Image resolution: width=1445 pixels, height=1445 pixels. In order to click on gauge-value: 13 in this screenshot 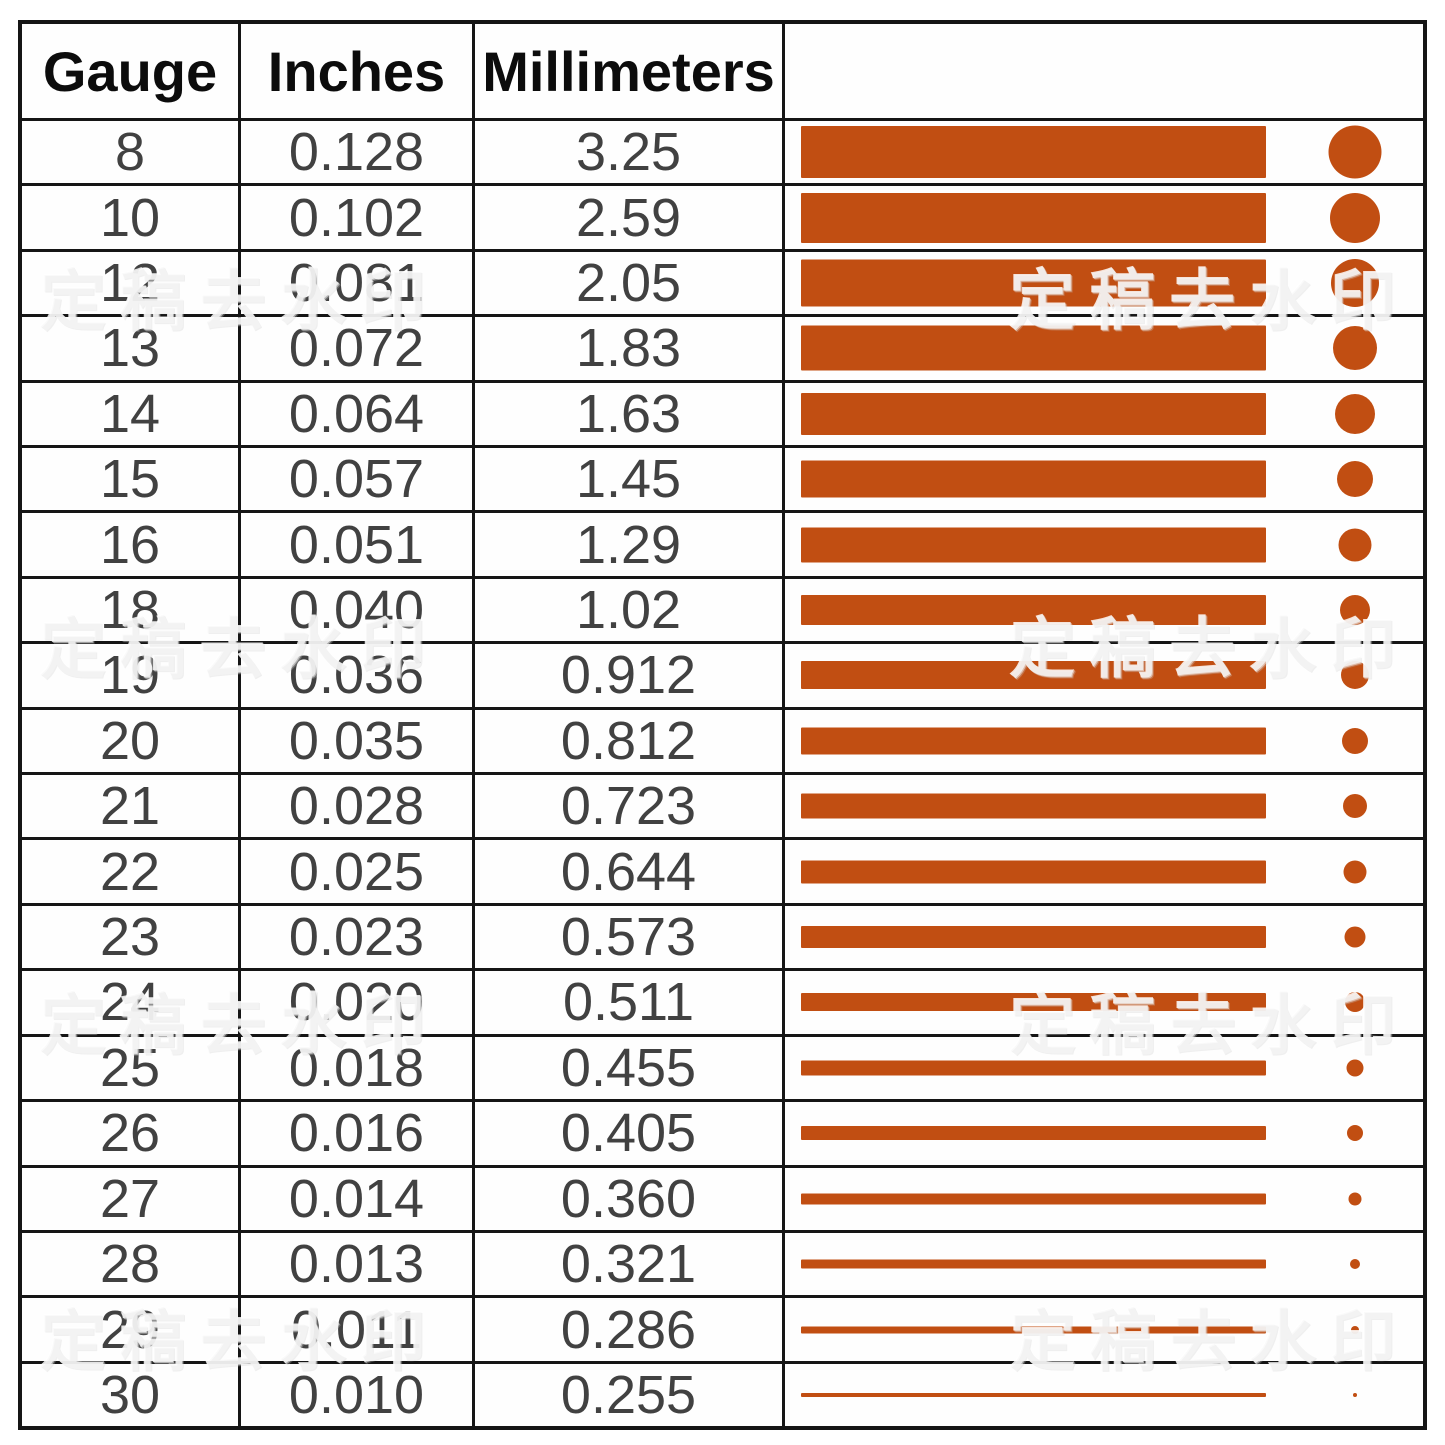, I will do `click(131, 348)`.